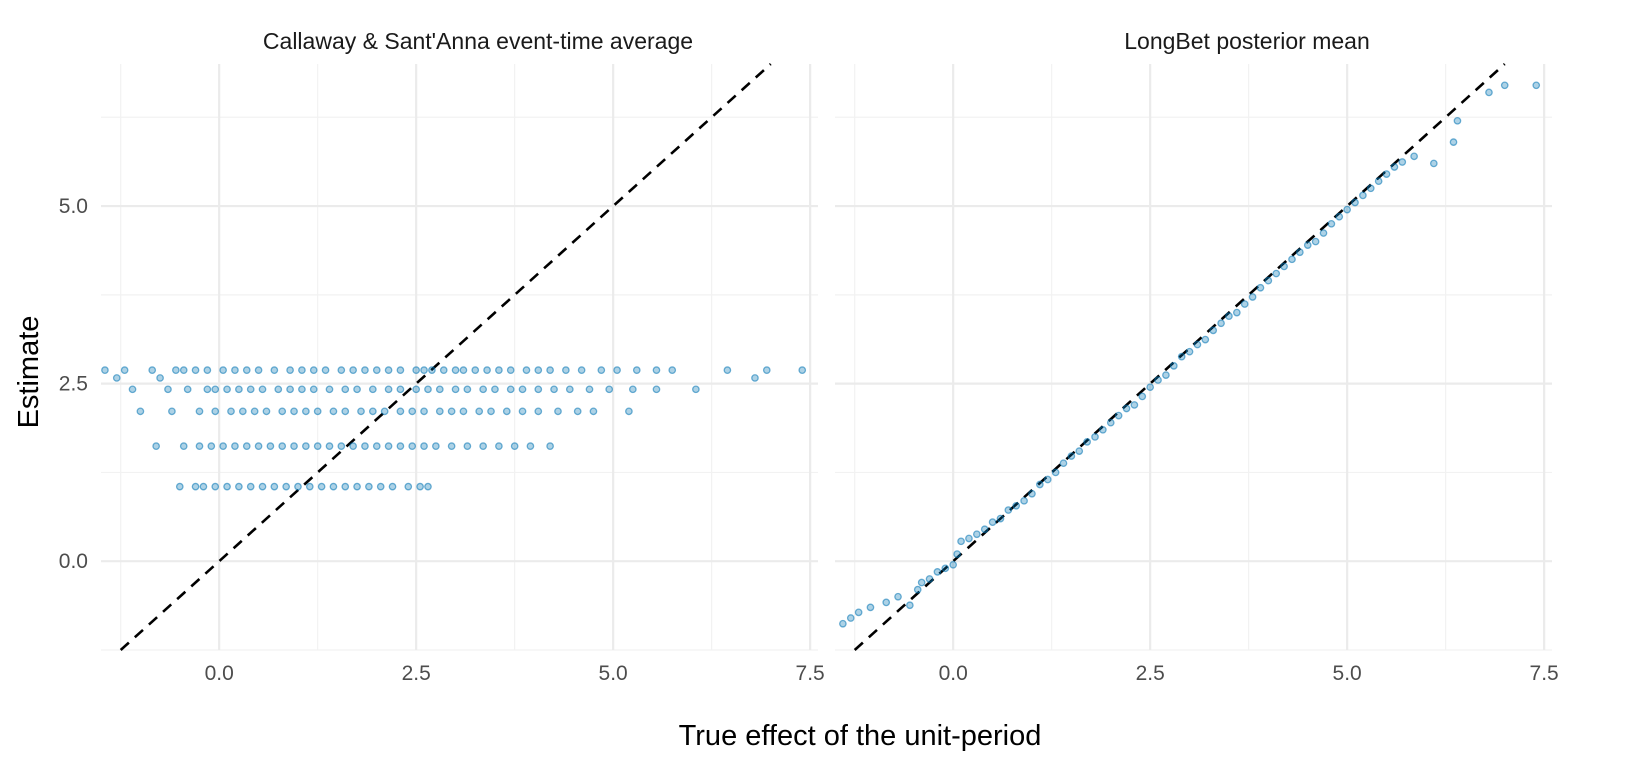 This screenshot has height=768, width=1632. What do you see at coordinates (1150, 673) in the screenshot?
I see `x-tick-label: 2.5` at bounding box center [1150, 673].